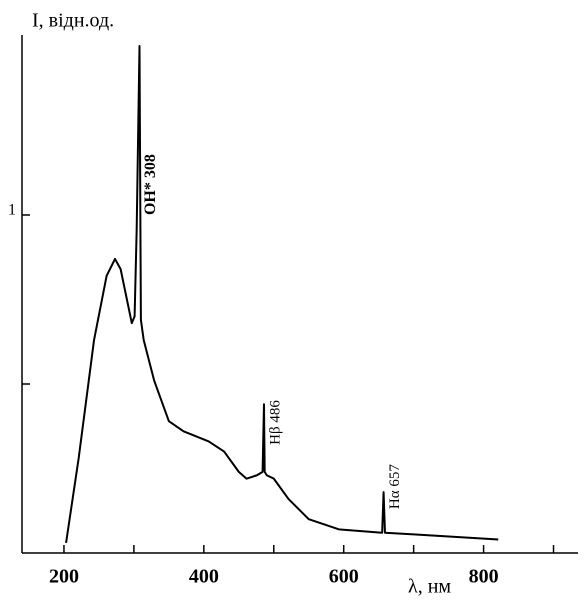  I want to click on peak-annotation: OH* 308, so click(150, 184).